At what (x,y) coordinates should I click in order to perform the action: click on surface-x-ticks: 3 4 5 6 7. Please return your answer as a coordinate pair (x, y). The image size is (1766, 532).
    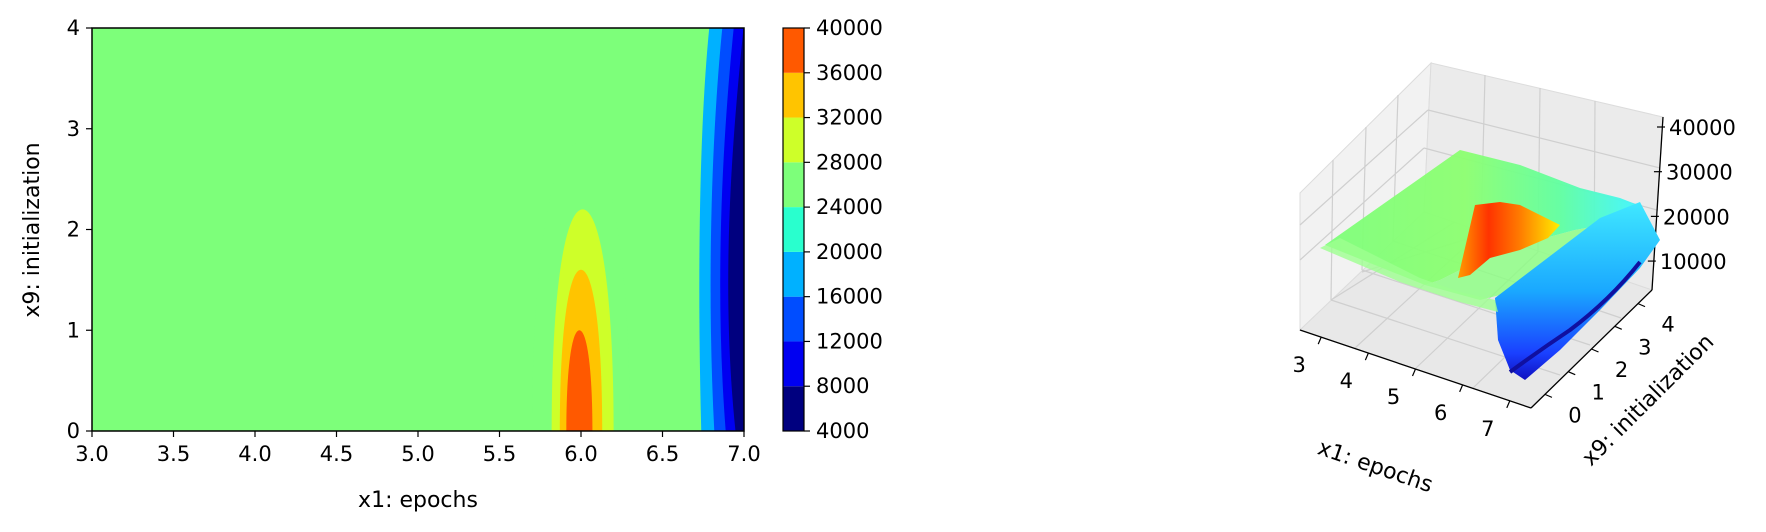
    Looking at the image, I should click on (1402, 388).